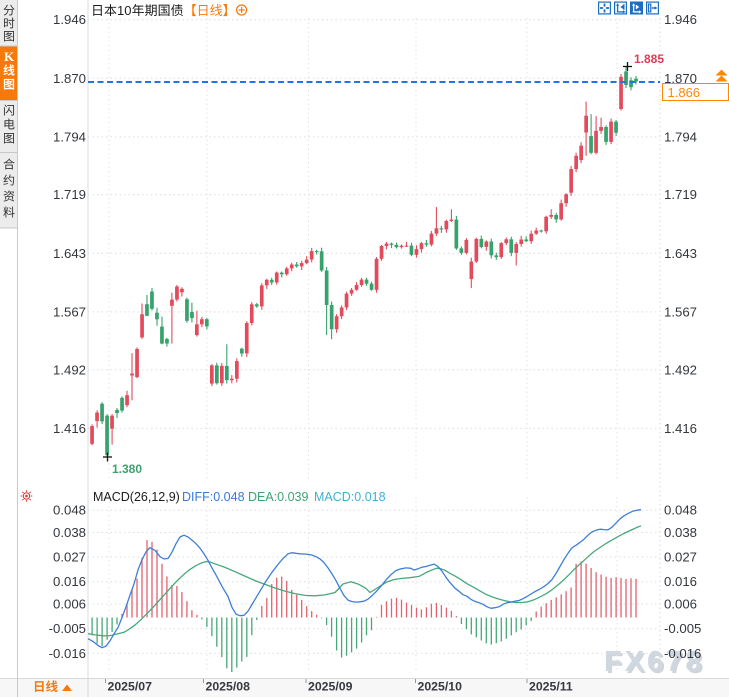 Image resolution: width=729 pixels, height=697 pixels. Describe the element at coordinates (330, 687) in the screenshot. I see `svg-text: 2025/09` at that location.